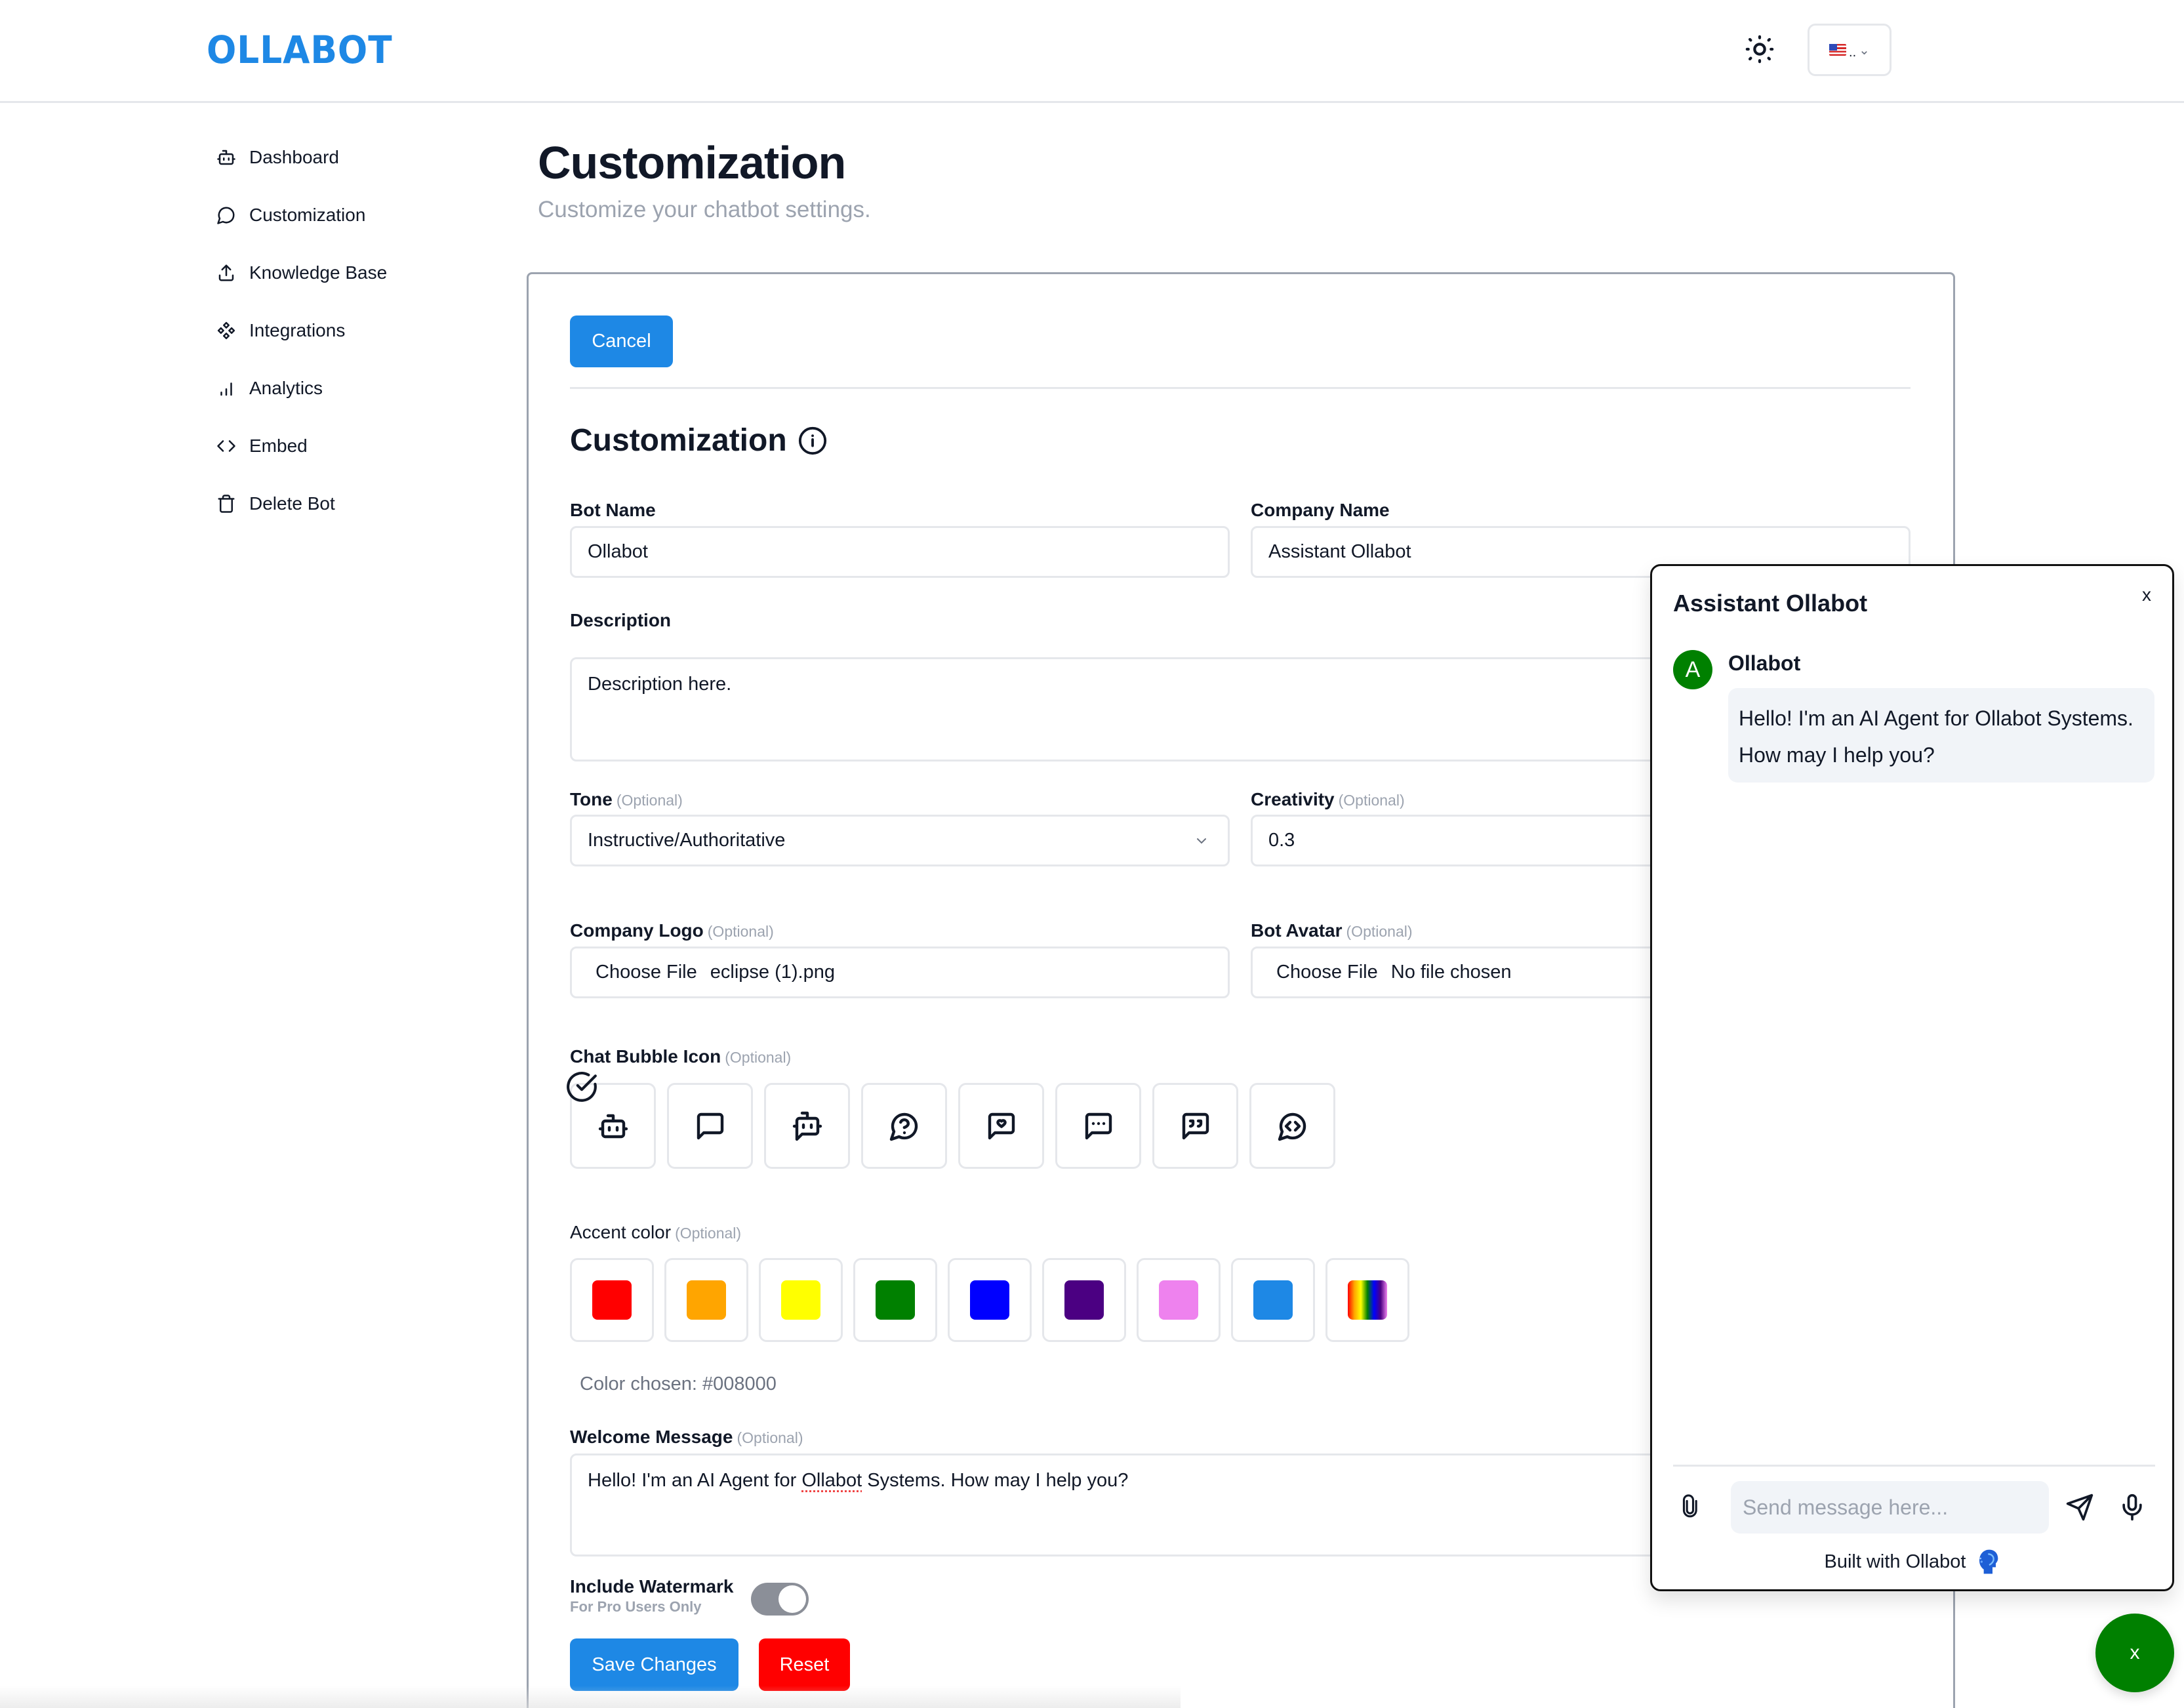 This screenshot has height=1708, width=2184. What do you see at coordinates (2134, 1653) in the screenshot?
I see `chat-toggle-fab: x` at bounding box center [2134, 1653].